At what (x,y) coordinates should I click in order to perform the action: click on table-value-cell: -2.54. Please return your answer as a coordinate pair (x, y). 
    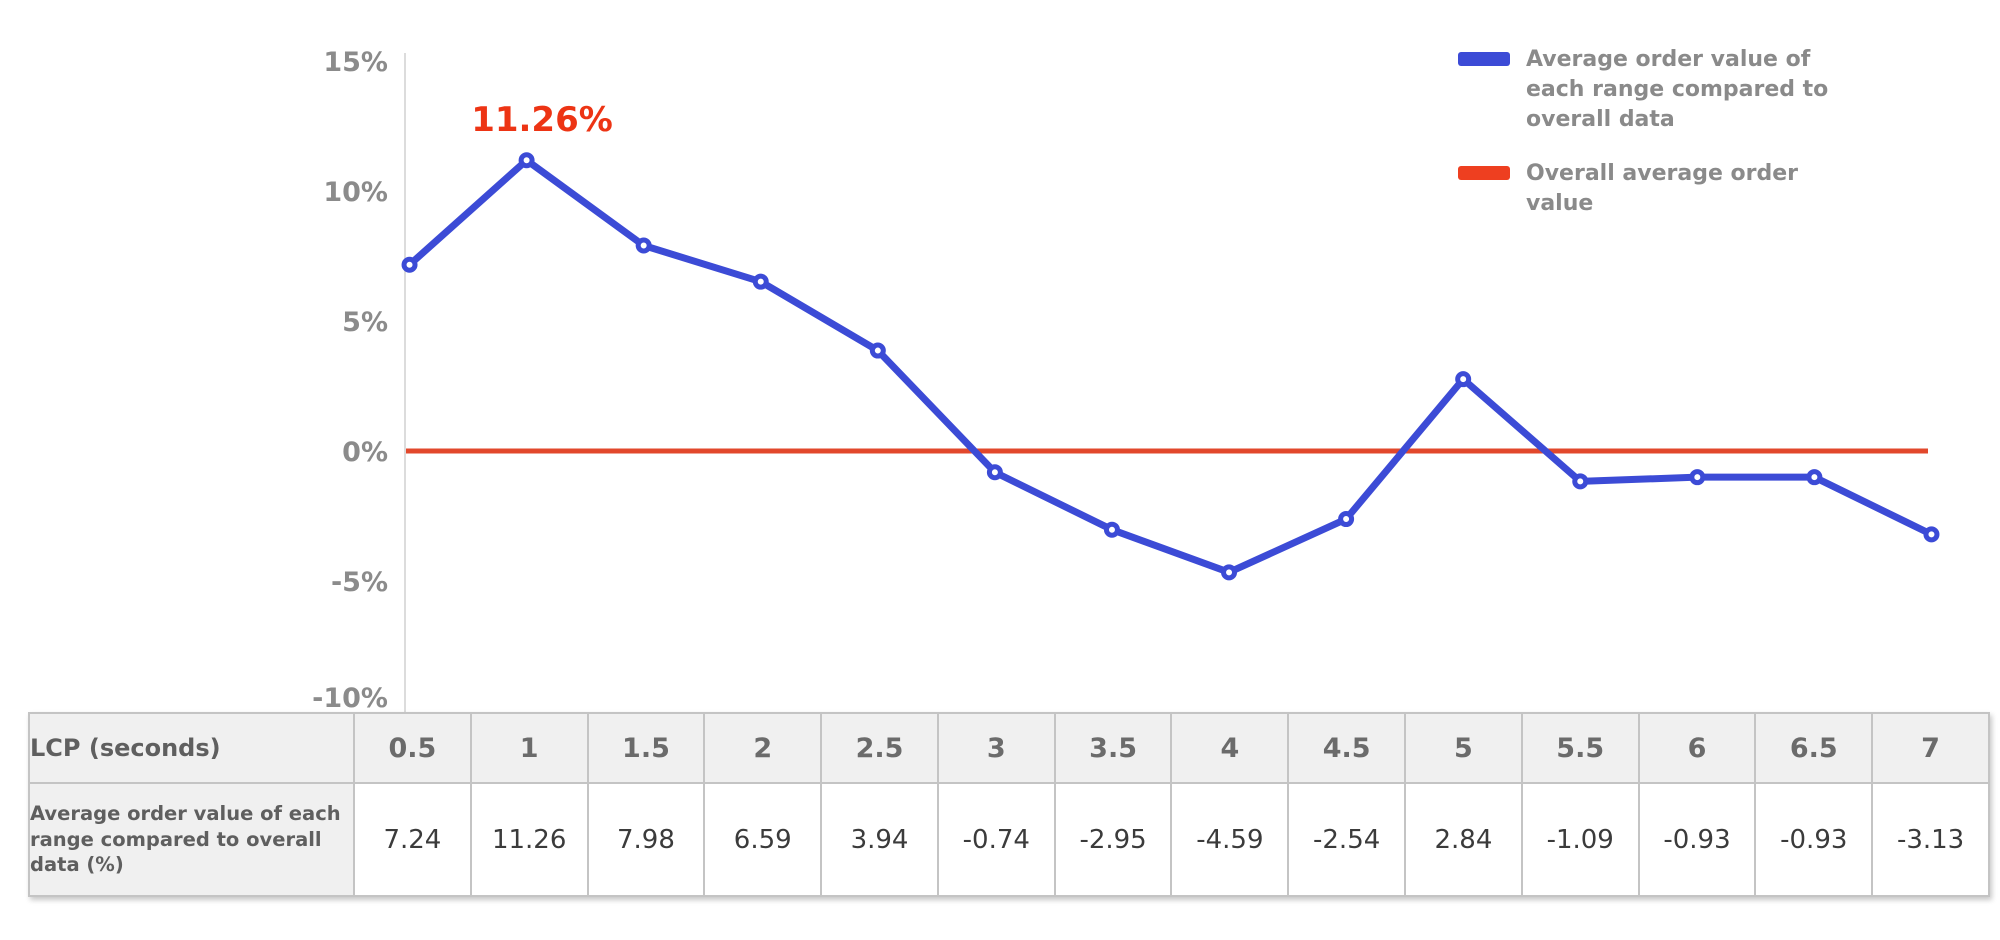
    Looking at the image, I should click on (1347, 839).